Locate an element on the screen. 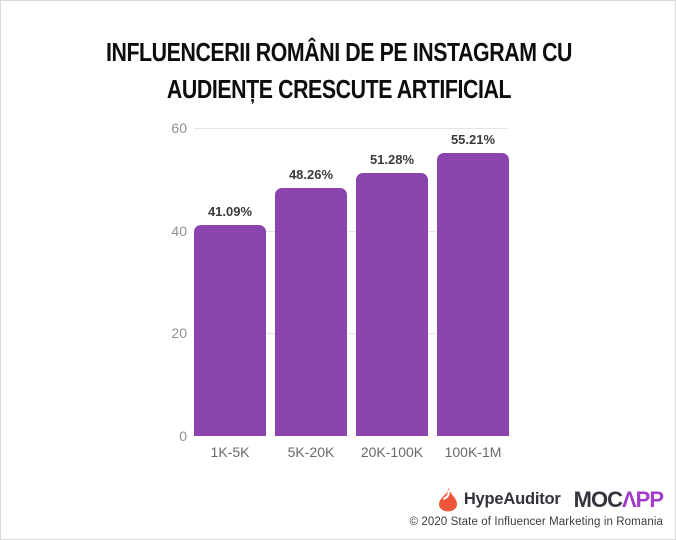  y-axis-tick-0: 0 is located at coordinates (183, 436).